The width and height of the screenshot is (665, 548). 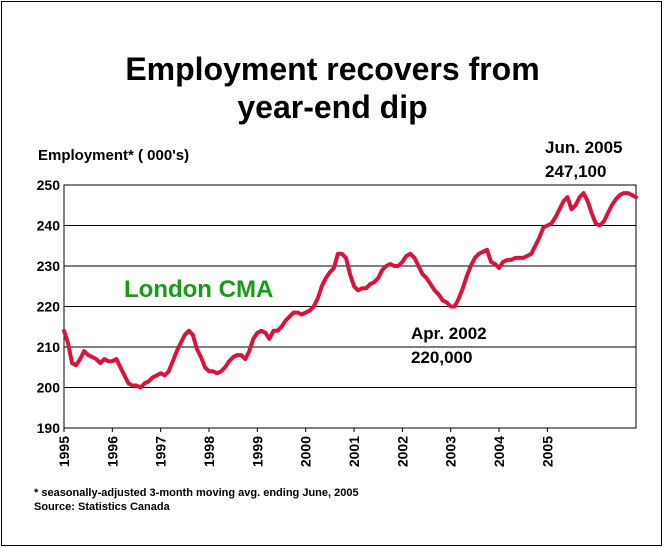 I want to click on chart-title-line1: Employment recovers from, so click(x=332, y=69).